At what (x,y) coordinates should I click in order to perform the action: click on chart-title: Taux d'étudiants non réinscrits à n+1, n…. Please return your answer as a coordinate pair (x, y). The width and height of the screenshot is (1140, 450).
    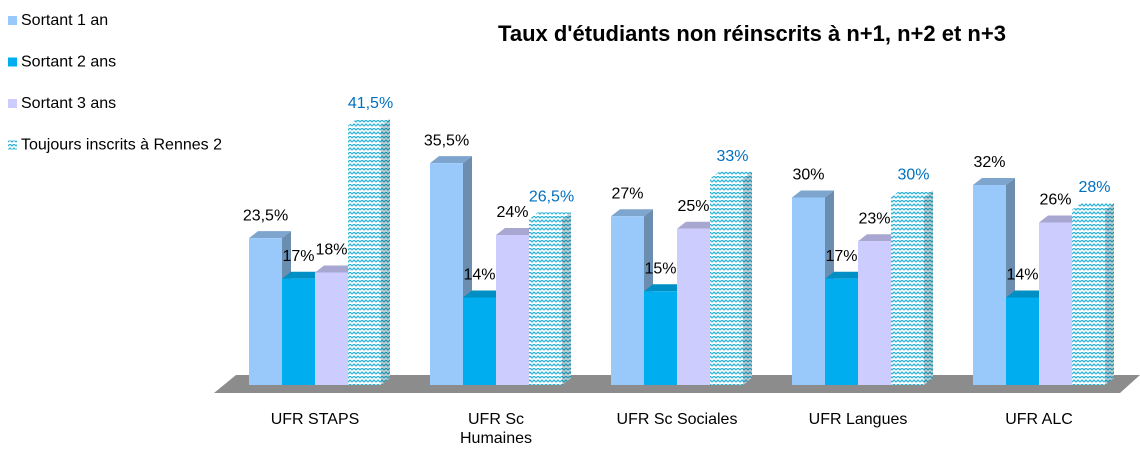
    Looking at the image, I should click on (752, 33).